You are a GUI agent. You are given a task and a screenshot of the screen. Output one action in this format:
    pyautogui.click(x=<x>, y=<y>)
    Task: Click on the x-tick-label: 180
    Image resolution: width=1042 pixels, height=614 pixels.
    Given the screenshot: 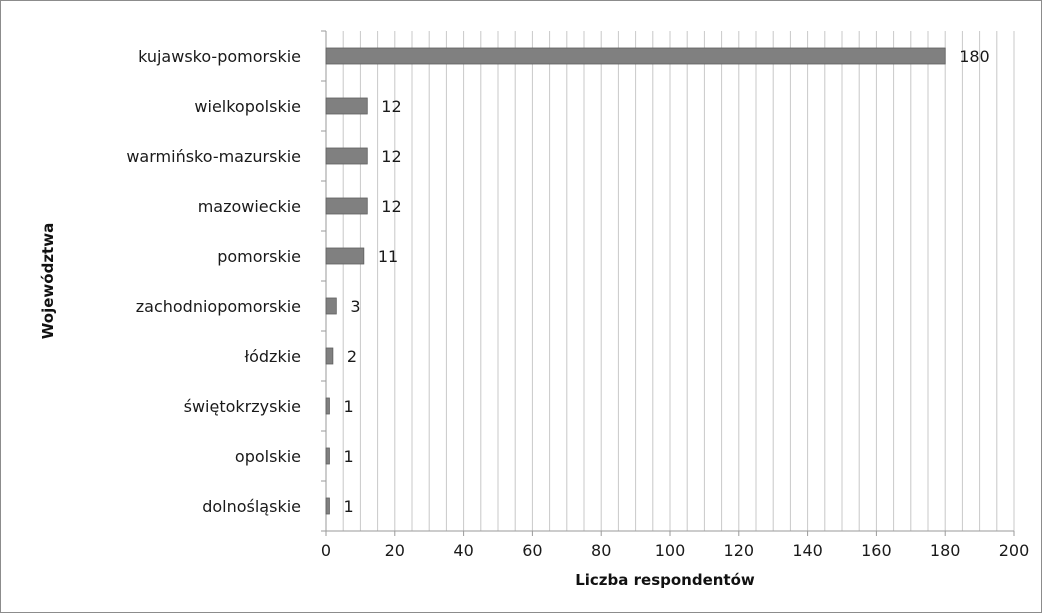 What is the action you would take?
    pyautogui.click(x=945, y=550)
    